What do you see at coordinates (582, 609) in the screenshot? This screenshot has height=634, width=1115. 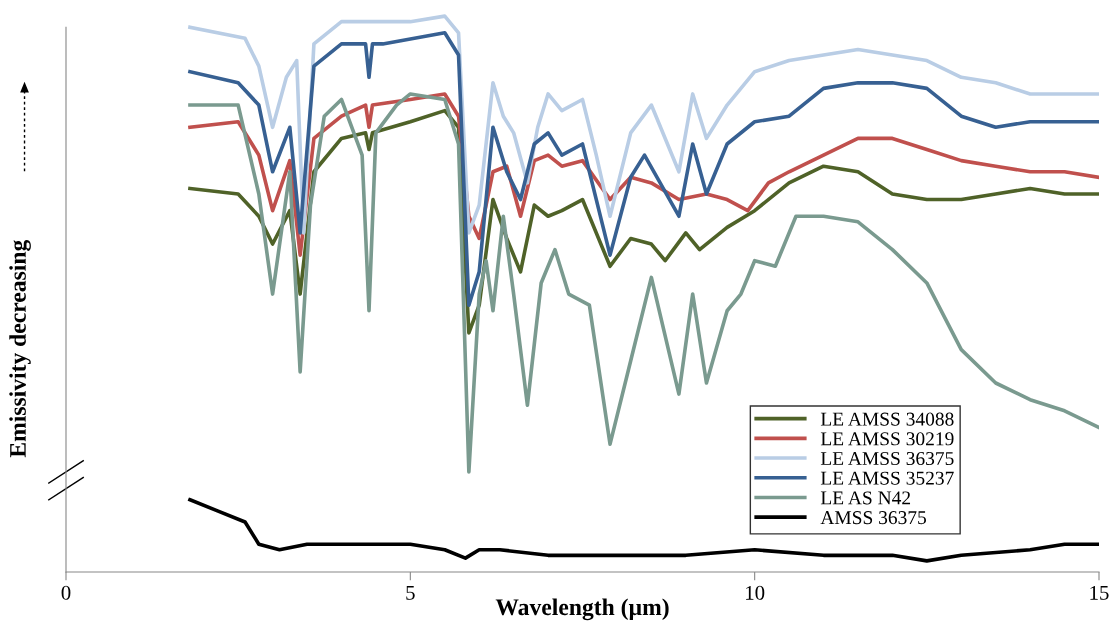 I see `x-axis-title: Wavelength (µm)` at bounding box center [582, 609].